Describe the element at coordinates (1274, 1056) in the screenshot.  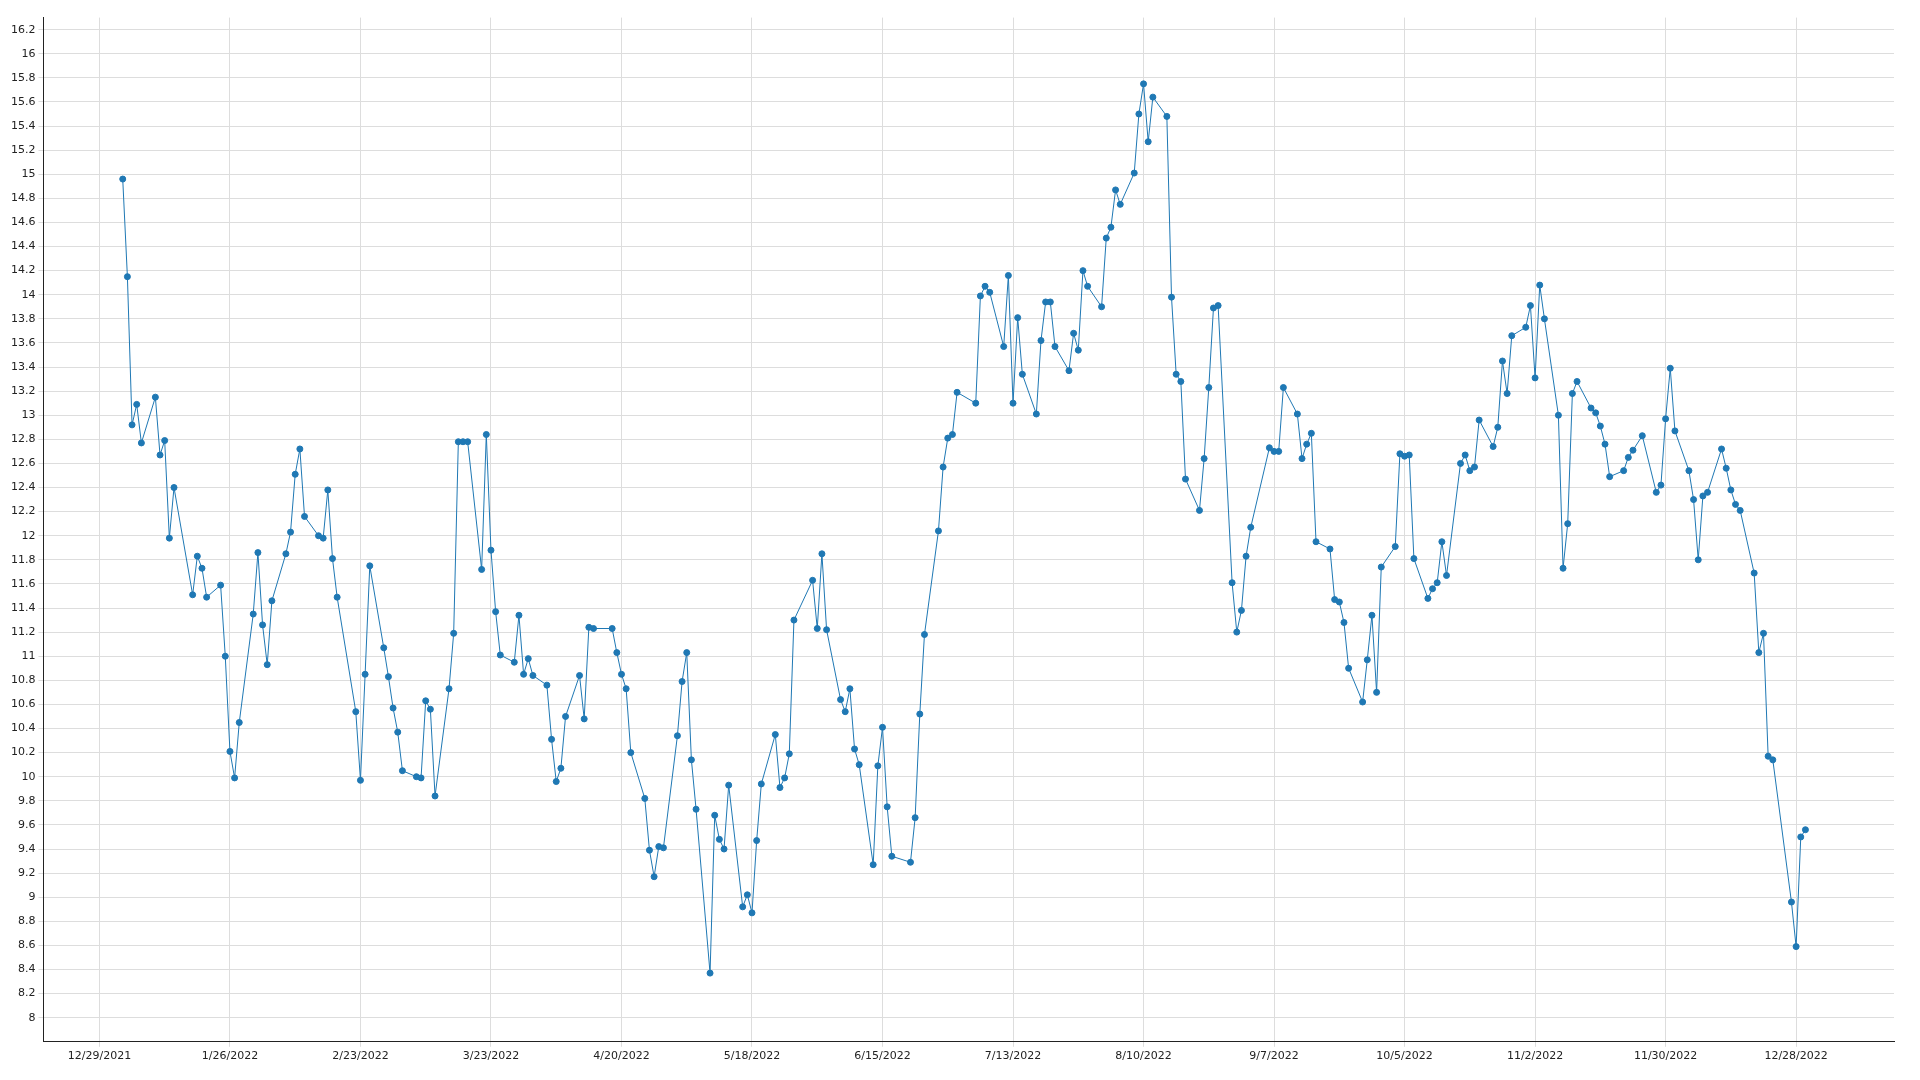
I see `x-tick-label: 9/7/2022` at that location.